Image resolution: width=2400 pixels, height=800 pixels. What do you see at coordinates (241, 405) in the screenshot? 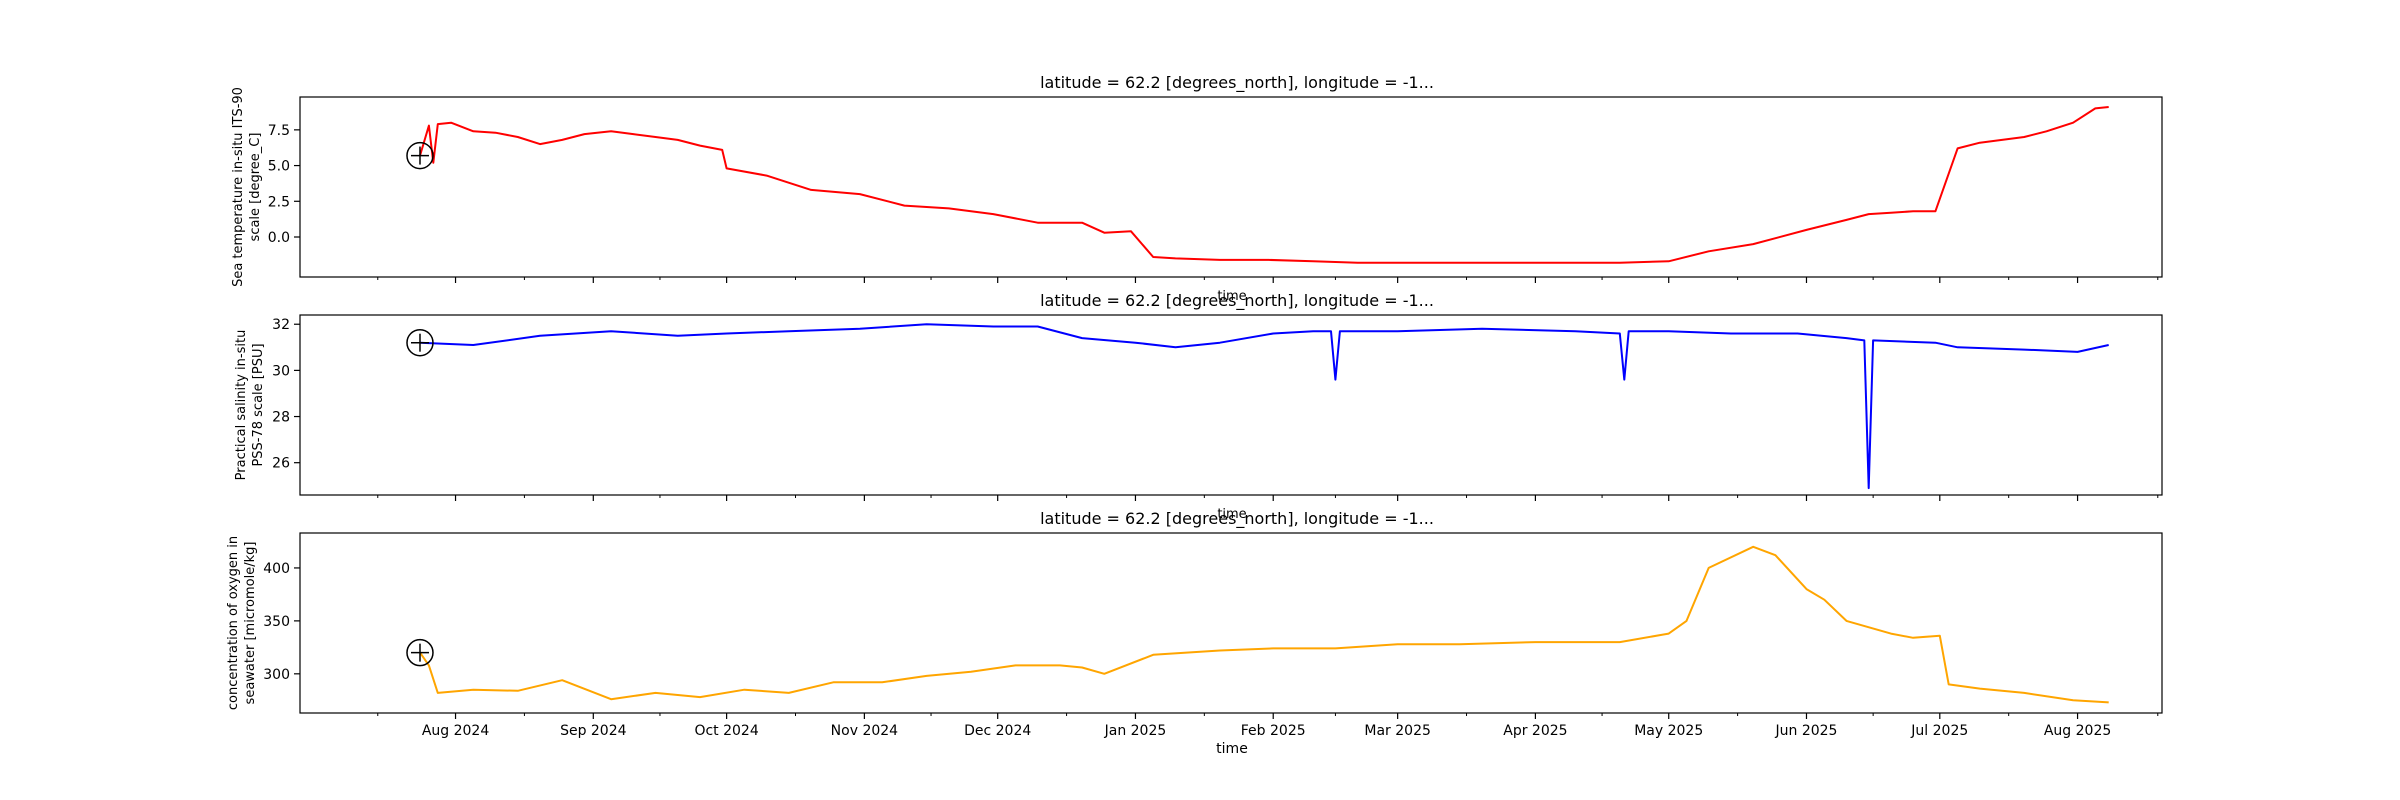
I see `salinity-ylabel-line1: Practical salinity in-situ` at bounding box center [241, 405].